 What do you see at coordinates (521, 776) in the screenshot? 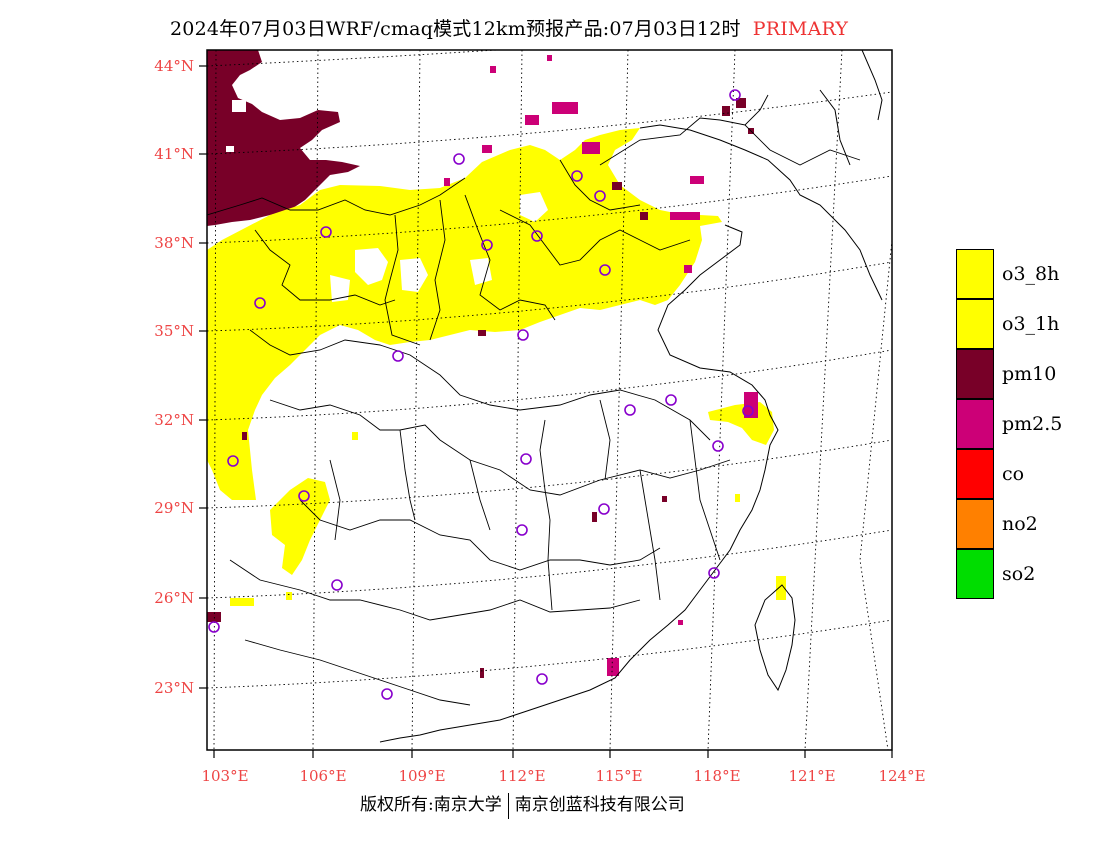
I see `lon-label: 112°E` at bounding box center [521, 776].